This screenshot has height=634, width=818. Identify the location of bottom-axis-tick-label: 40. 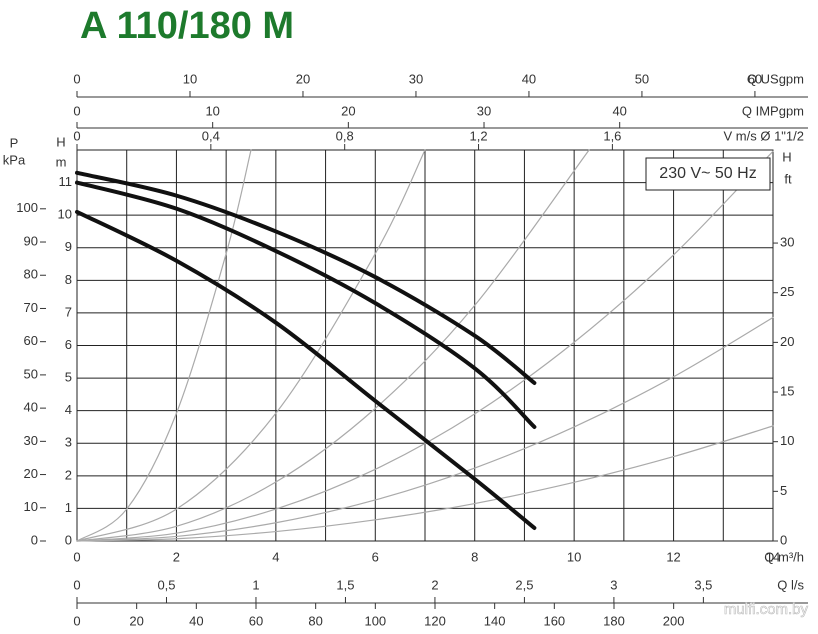
(196, 620).